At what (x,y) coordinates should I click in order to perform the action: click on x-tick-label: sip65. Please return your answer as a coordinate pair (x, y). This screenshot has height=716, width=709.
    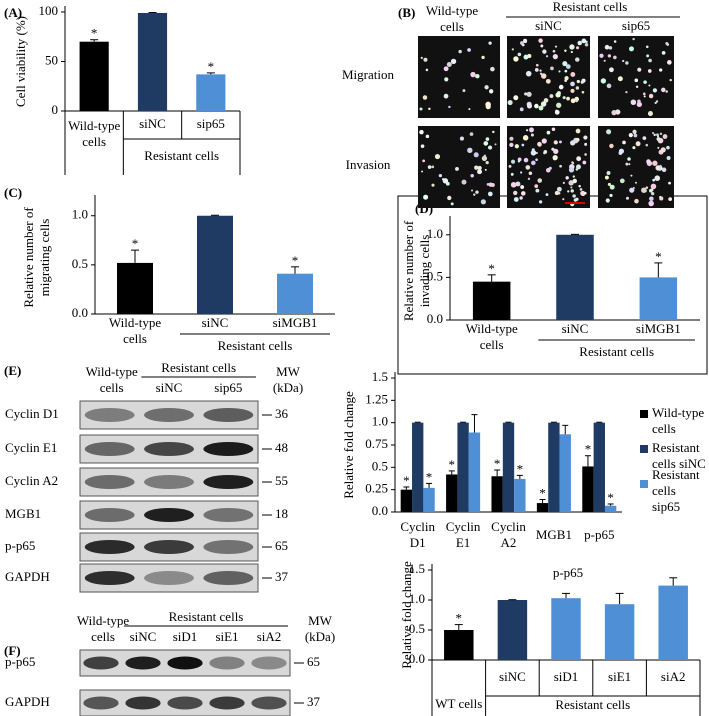
    Looking at the image, I should click on (211, 123).